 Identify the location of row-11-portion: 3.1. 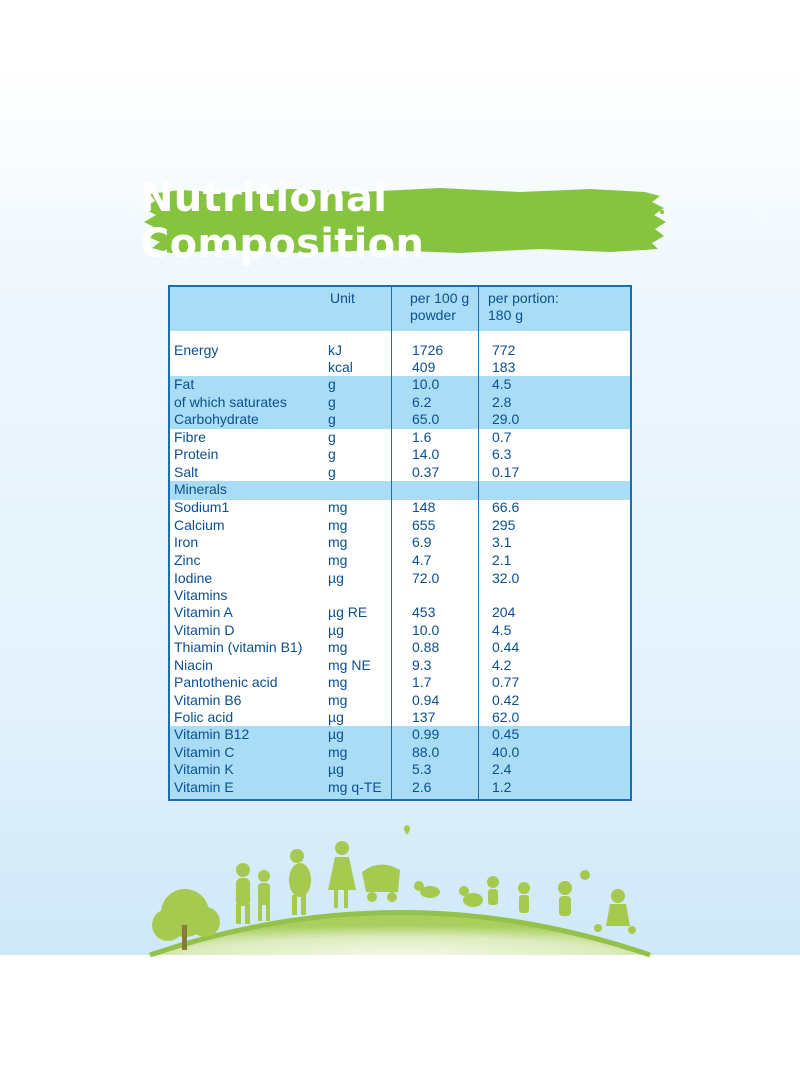
(502, 542).